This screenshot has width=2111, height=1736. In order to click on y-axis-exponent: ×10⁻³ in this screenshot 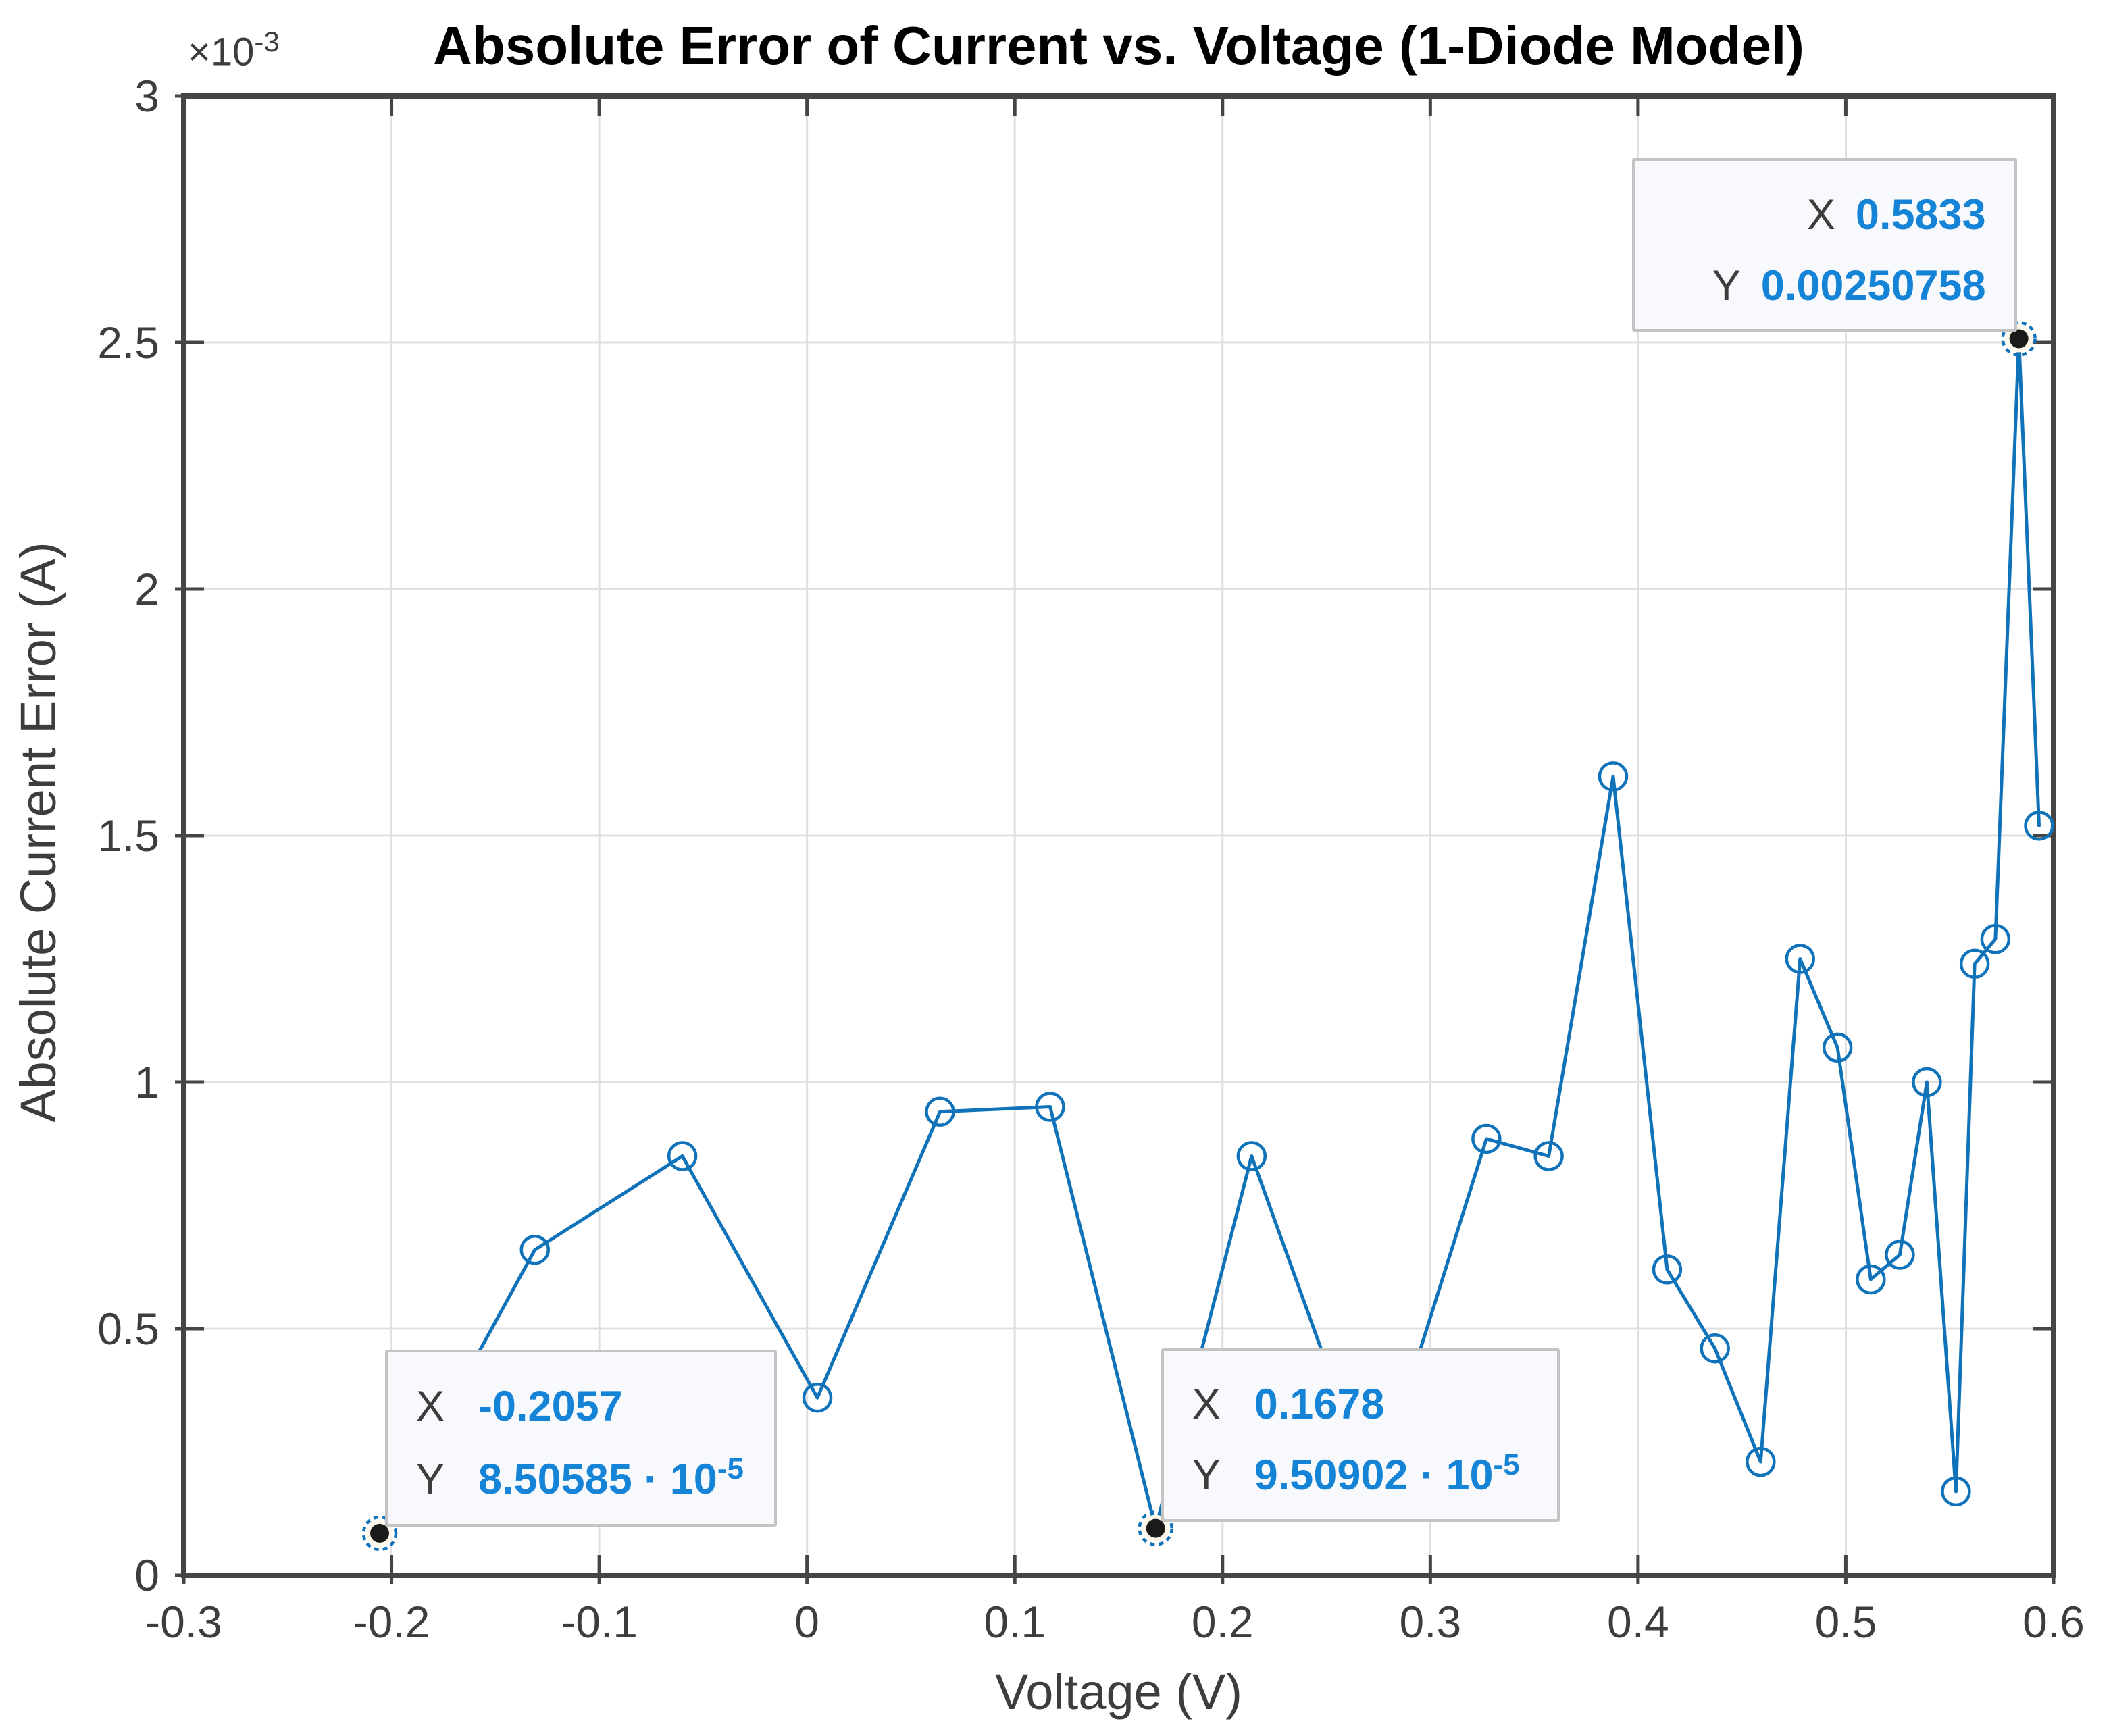, I will do `click(234, 50)`.